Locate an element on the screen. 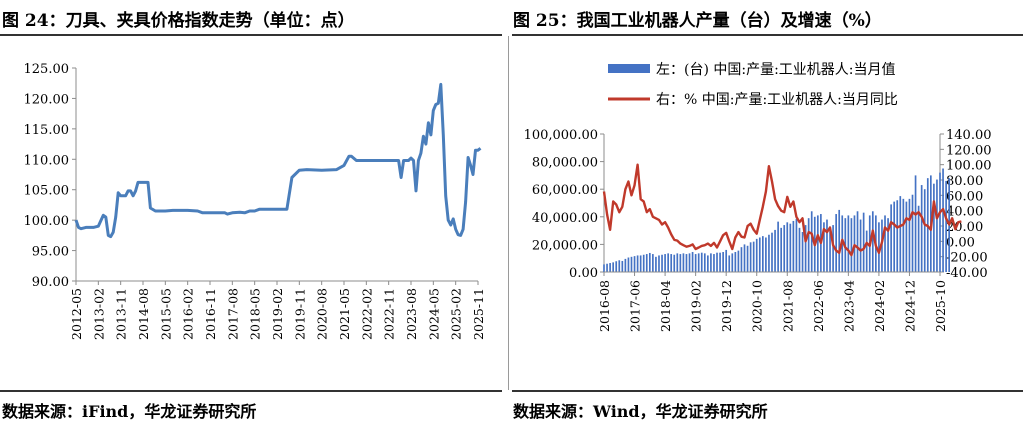 The width and height of the screenshot is (1023, 422). left-x-tick-label: 2013-02 is located at coordinates (98, 314).